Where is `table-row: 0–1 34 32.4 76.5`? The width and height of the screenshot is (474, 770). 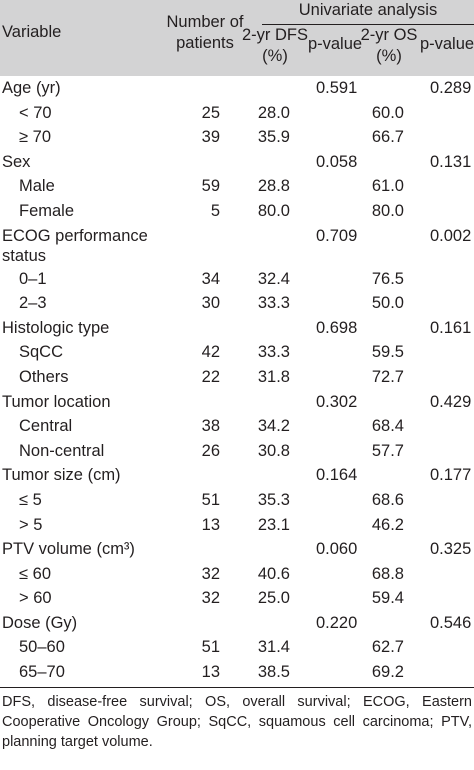
table-row: 0–1 34 32.4 76.5 is located at coordinates (237, 279).